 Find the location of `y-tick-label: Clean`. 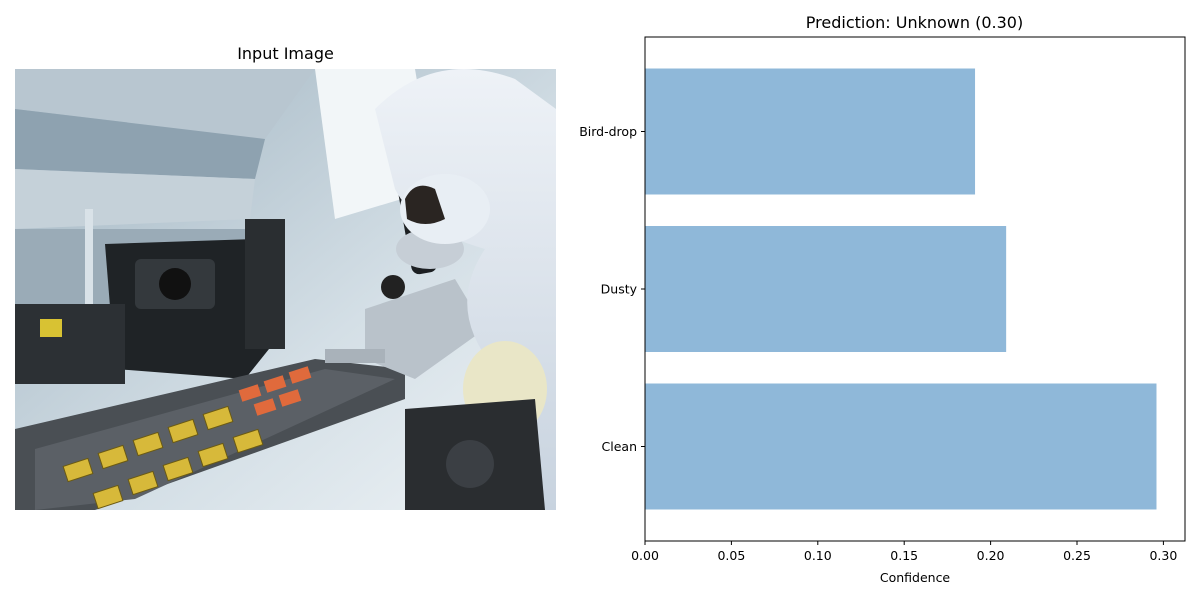

y-tick-label: Clean is located at coordinates (619, 446).